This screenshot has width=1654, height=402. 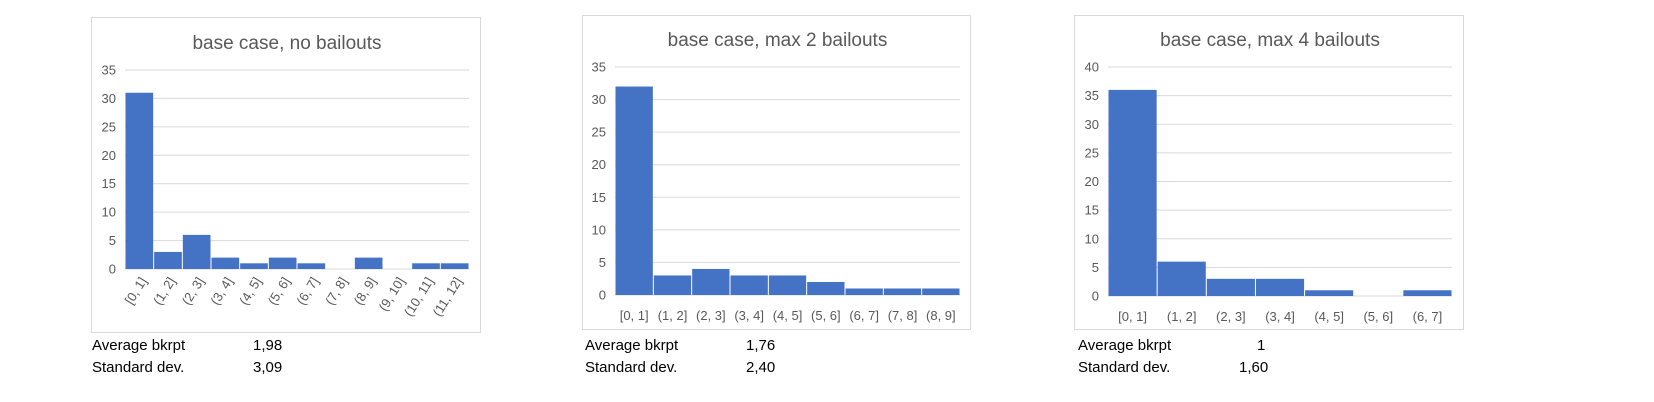 I want to click on chart-title: base case, max 4 bailouts, so click(x=1270, y=40).